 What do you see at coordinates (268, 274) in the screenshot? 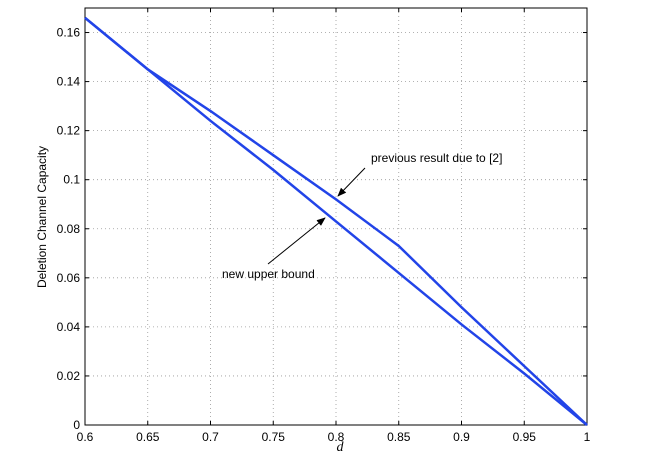
I see `annotation: new upper bound` at bounding box center [268, 274].